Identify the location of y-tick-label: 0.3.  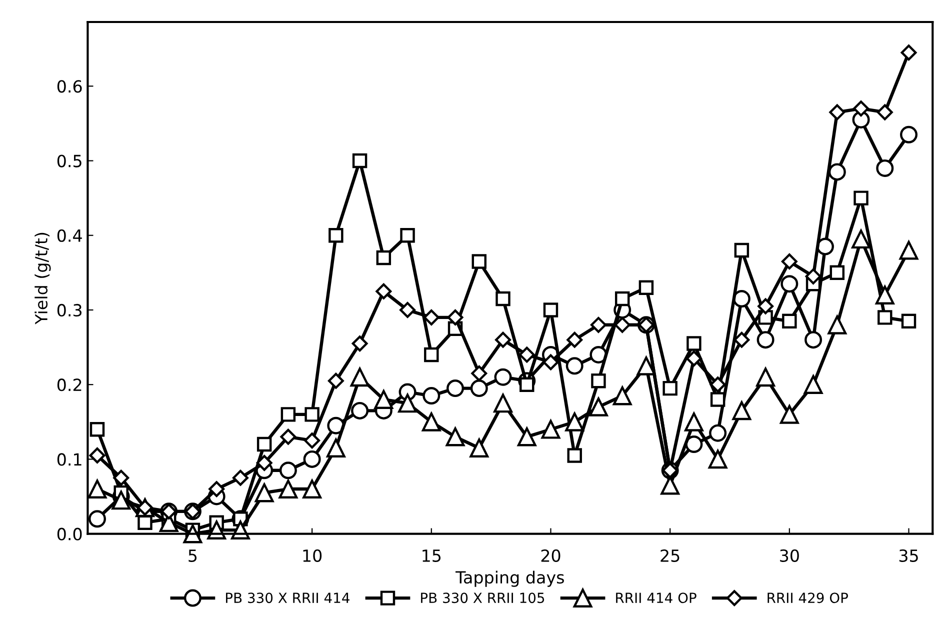
(69, 310).